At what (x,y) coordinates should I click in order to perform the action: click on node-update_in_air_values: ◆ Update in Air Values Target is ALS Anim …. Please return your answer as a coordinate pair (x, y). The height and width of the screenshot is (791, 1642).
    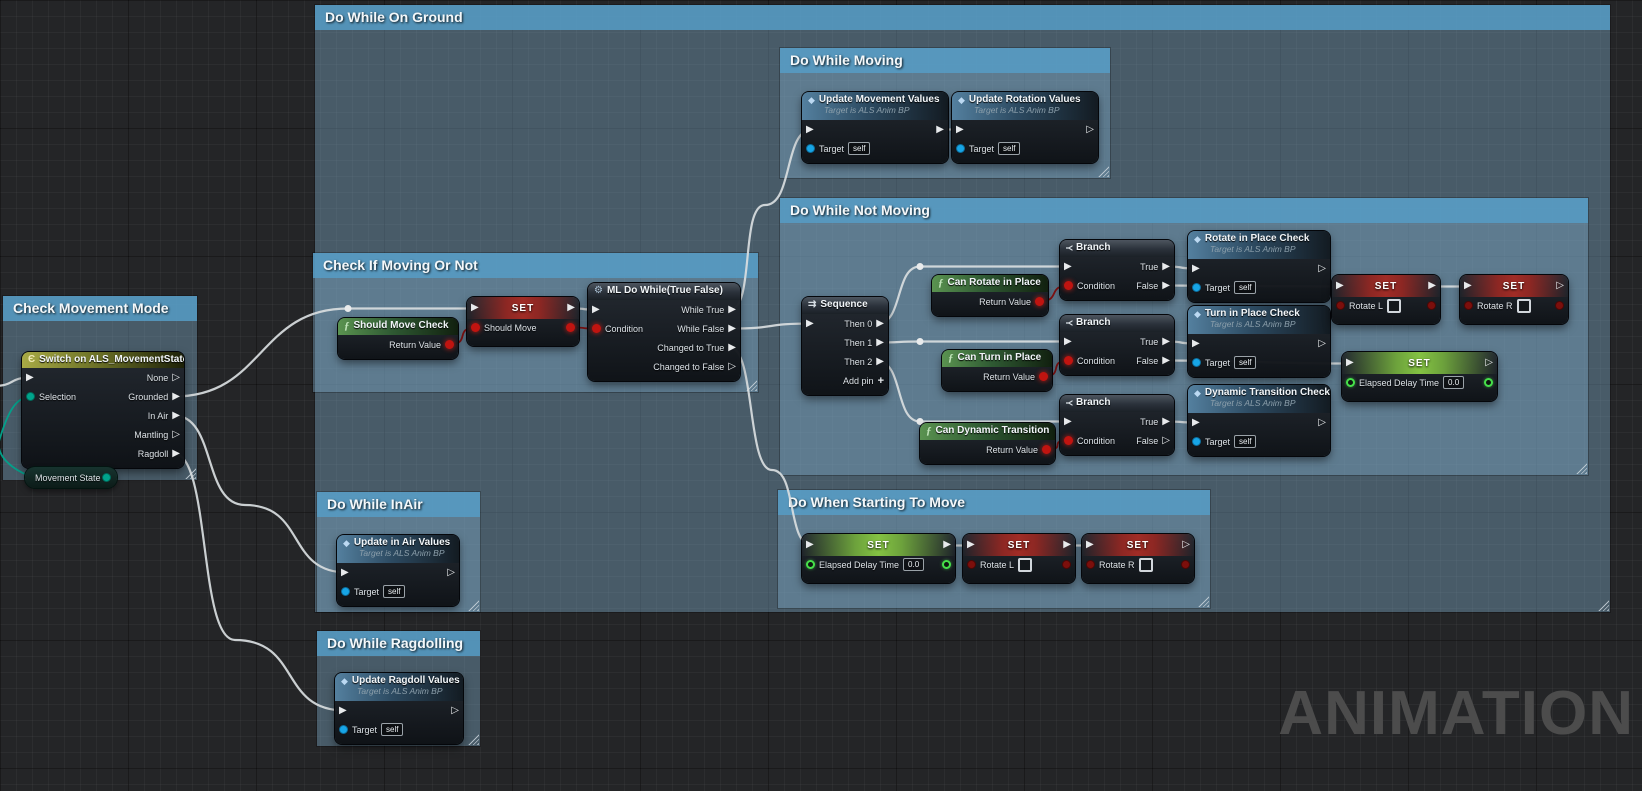
    Looking at the image, I should click on (398, 570).